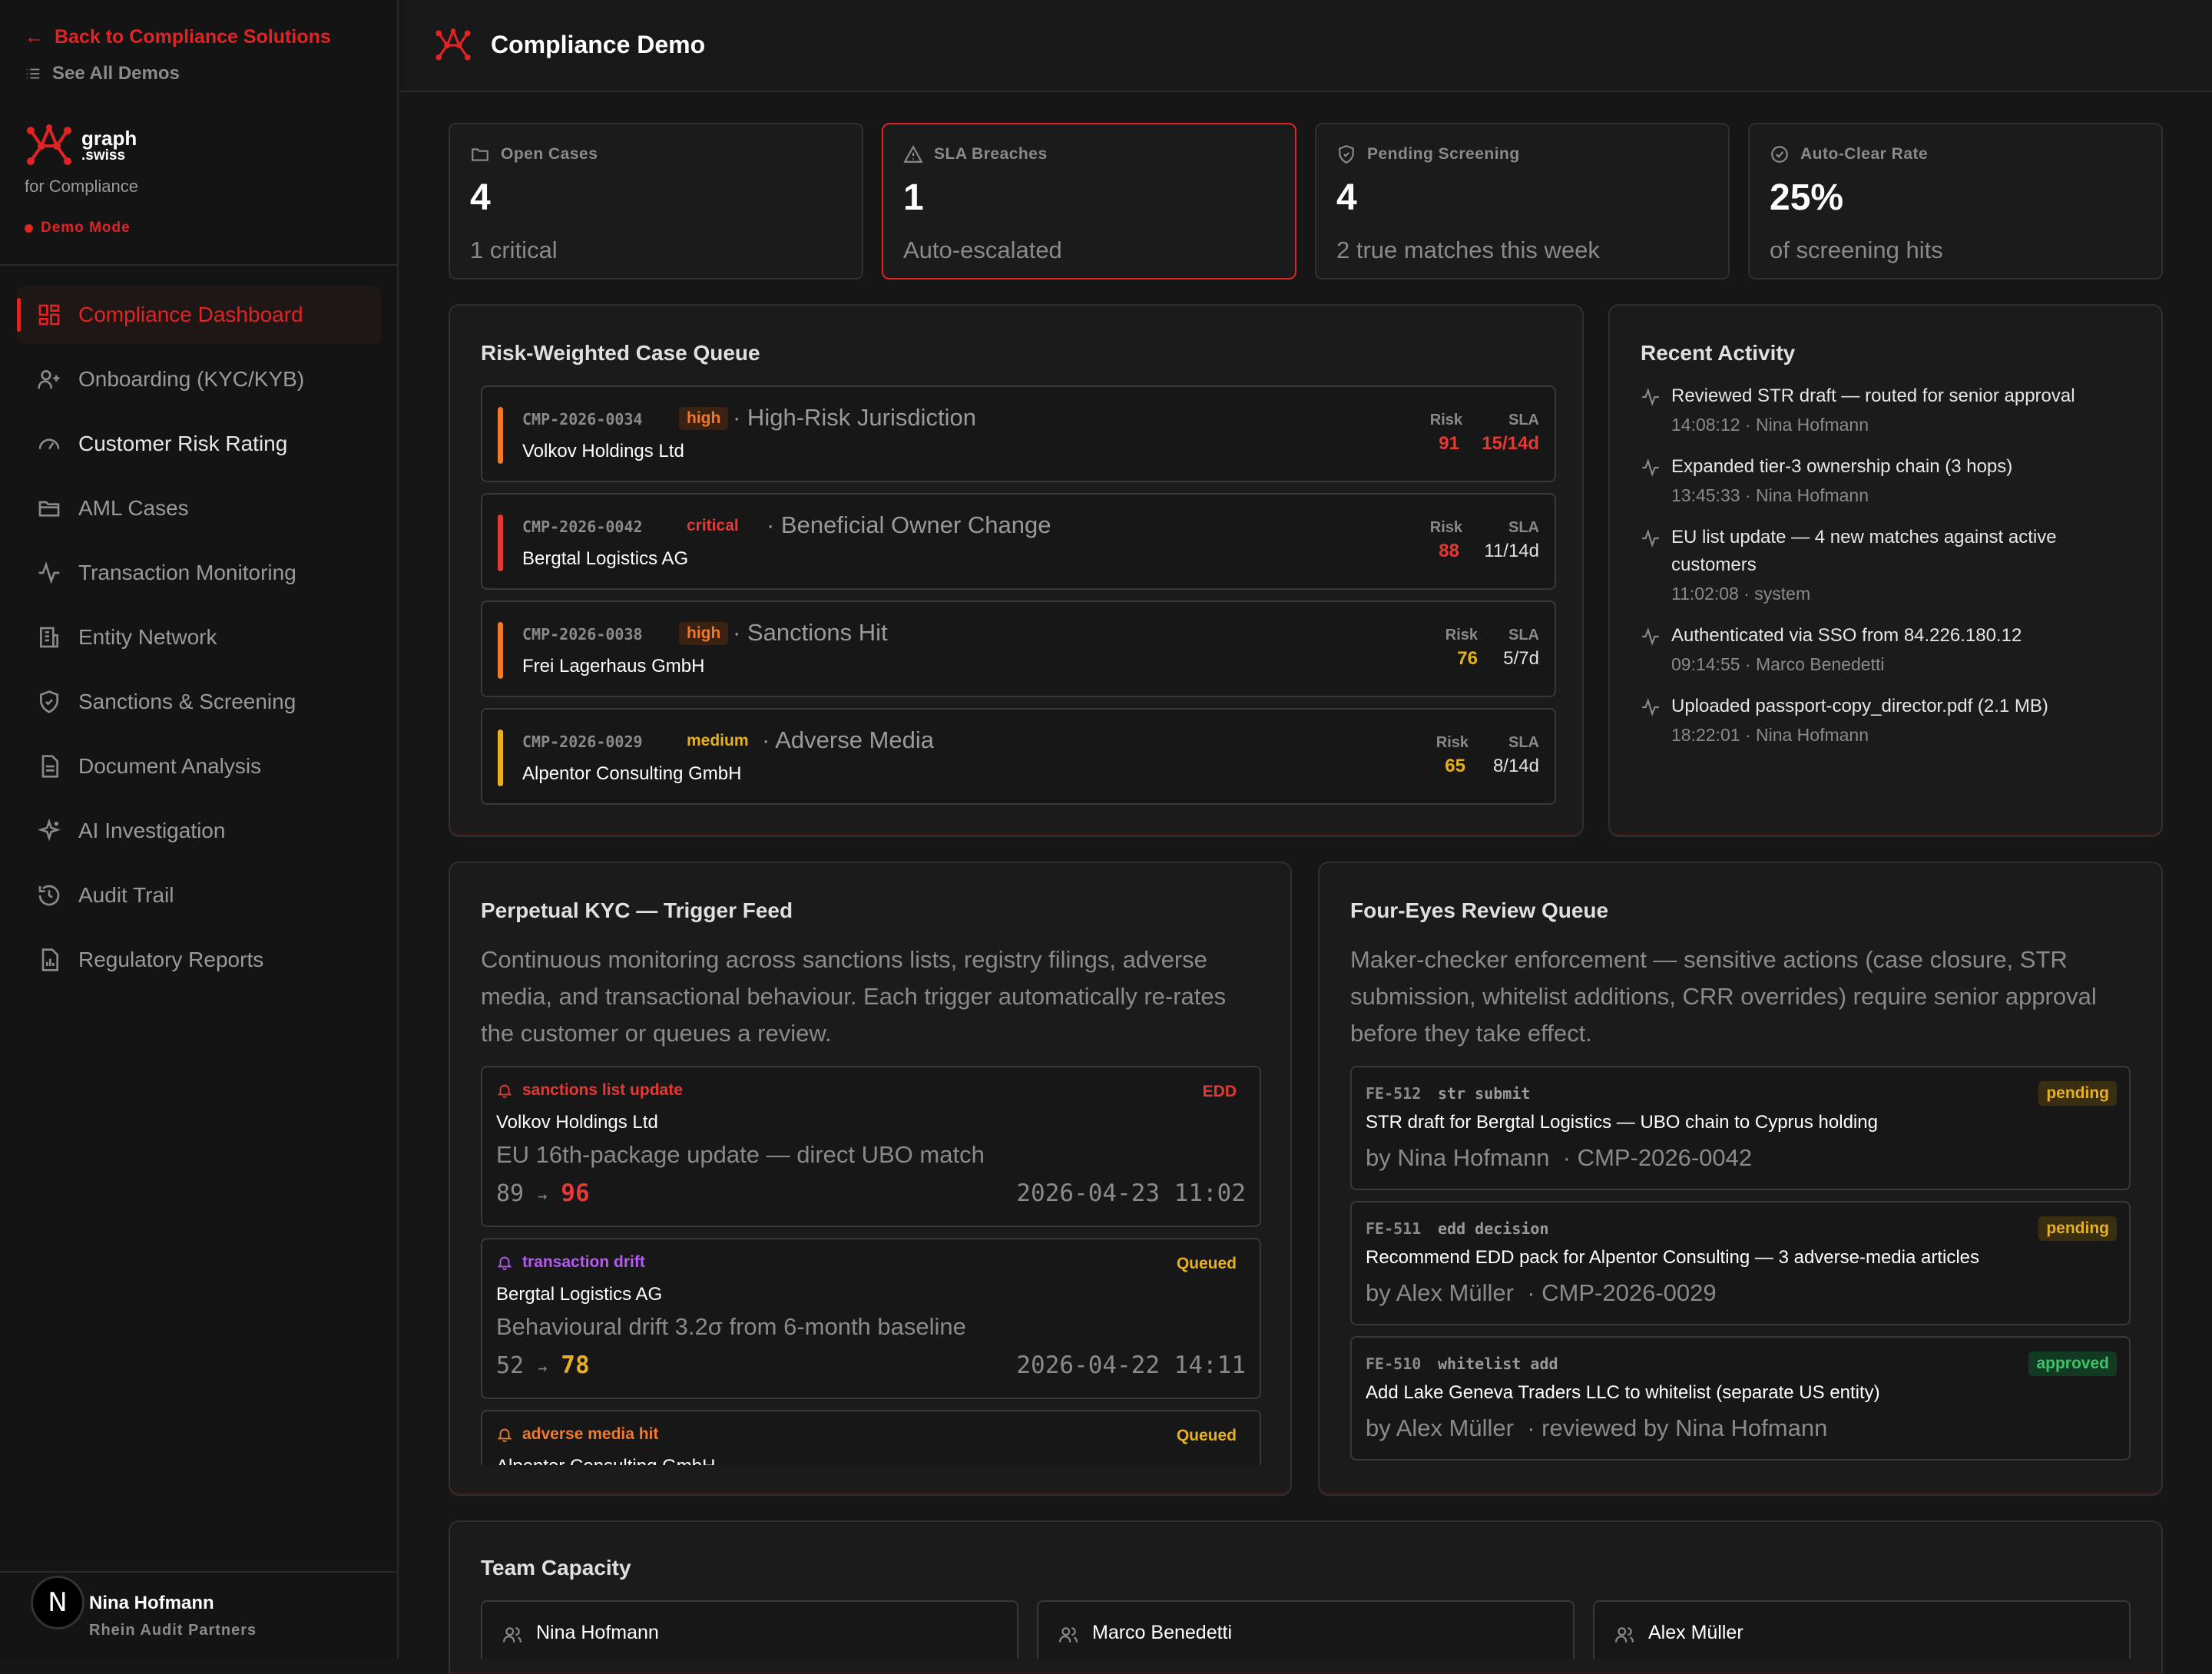 Image resolution: width=2212 pixels, height=1674 pixels. I want to click on stat-auto-clear-rate: Auto-Clear Rate 25% of screening hits, so click(1955, 201).